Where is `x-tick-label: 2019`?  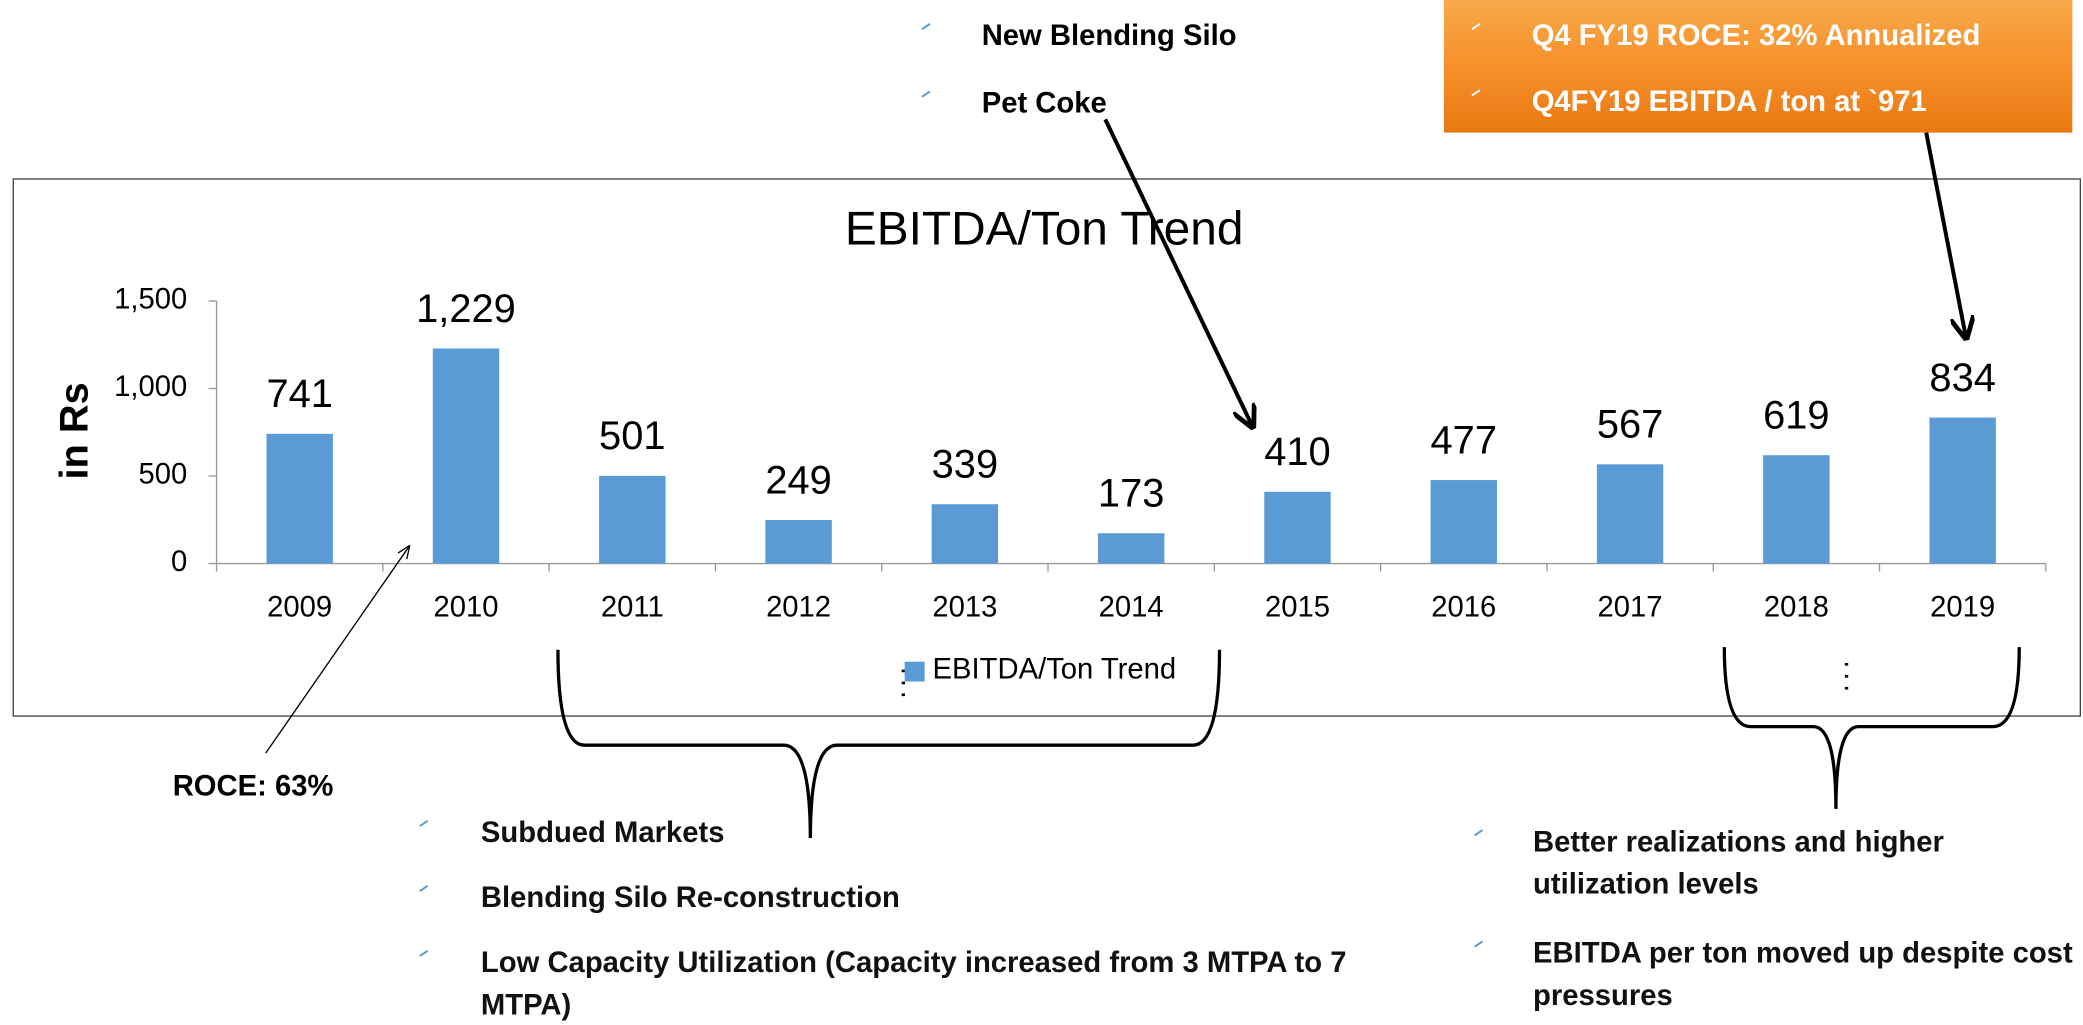
x-tick-label: 2019 is located at coordinates (1962, 607).